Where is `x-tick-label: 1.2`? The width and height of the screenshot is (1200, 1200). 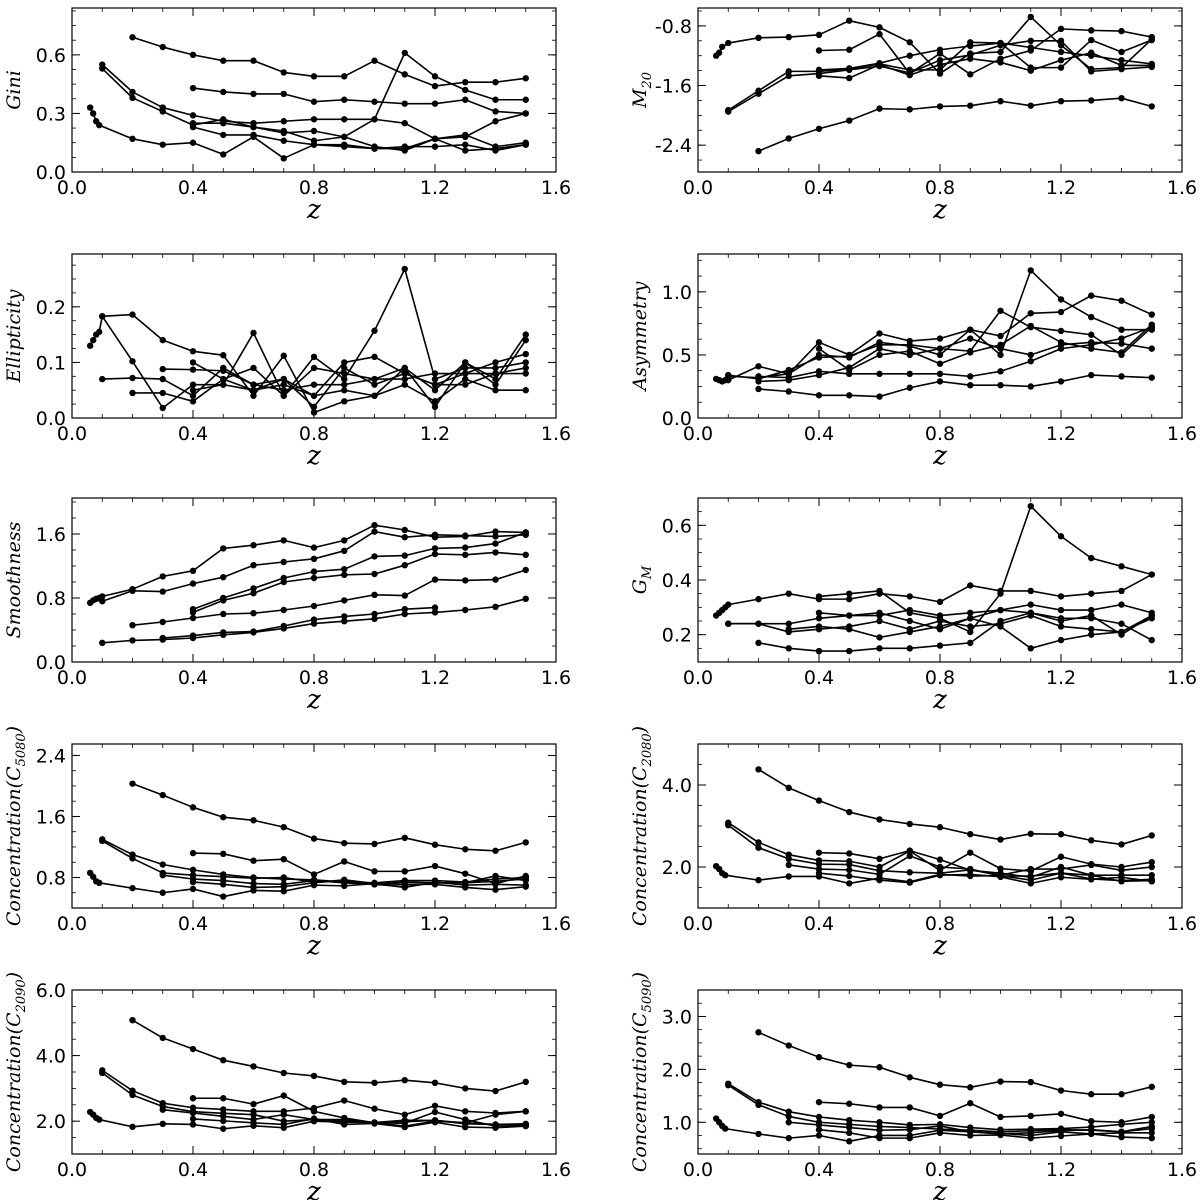 x-tick-label: 1.2 is located at coordinates (1061, 924).